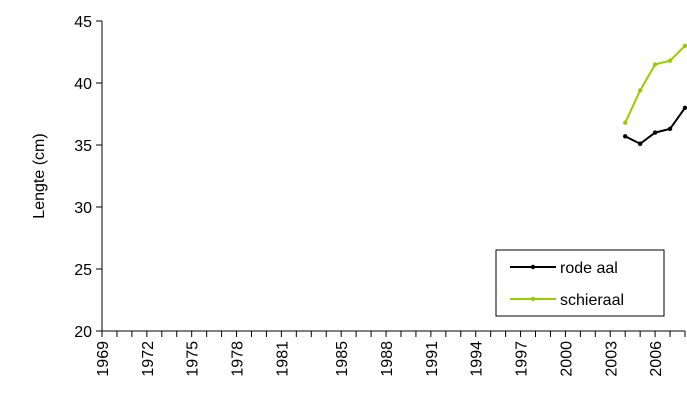 The image size is (687, 396). What do you see at coordinates (432, 359) in the screenshot?
I see `x-tick-label: 1991` at bounding box center [432, 359].